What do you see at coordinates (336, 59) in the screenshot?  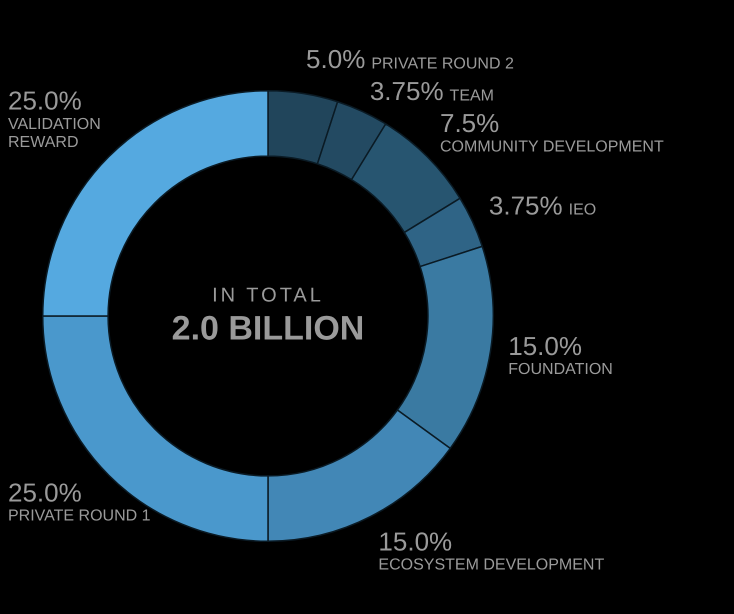 I see `data-label: 5.0%` at bounding box center [336, 59].